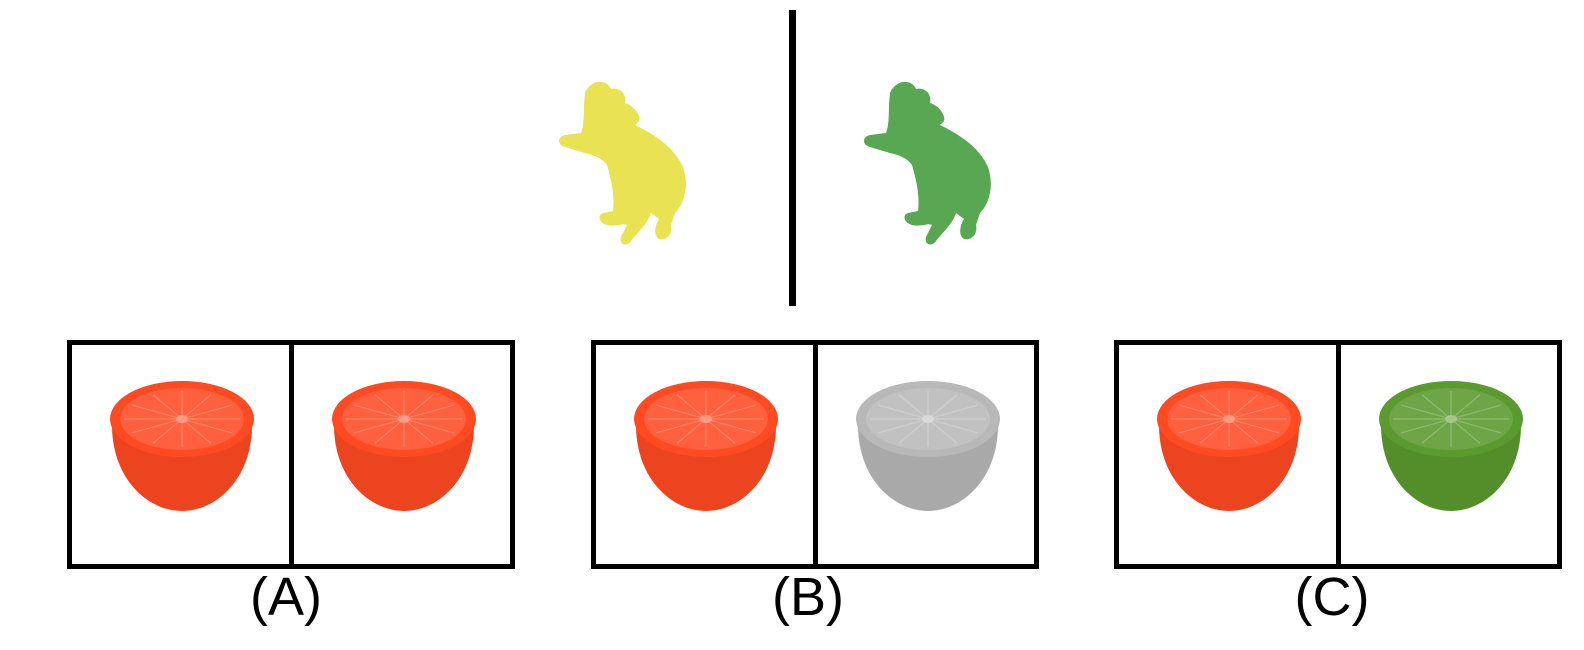 Image resolution: width=1584 pixels, height=650 pixels. Describe the element at coordinates (1450, 446) in the screenshot. I see `green-orange-half-icon` at that location.